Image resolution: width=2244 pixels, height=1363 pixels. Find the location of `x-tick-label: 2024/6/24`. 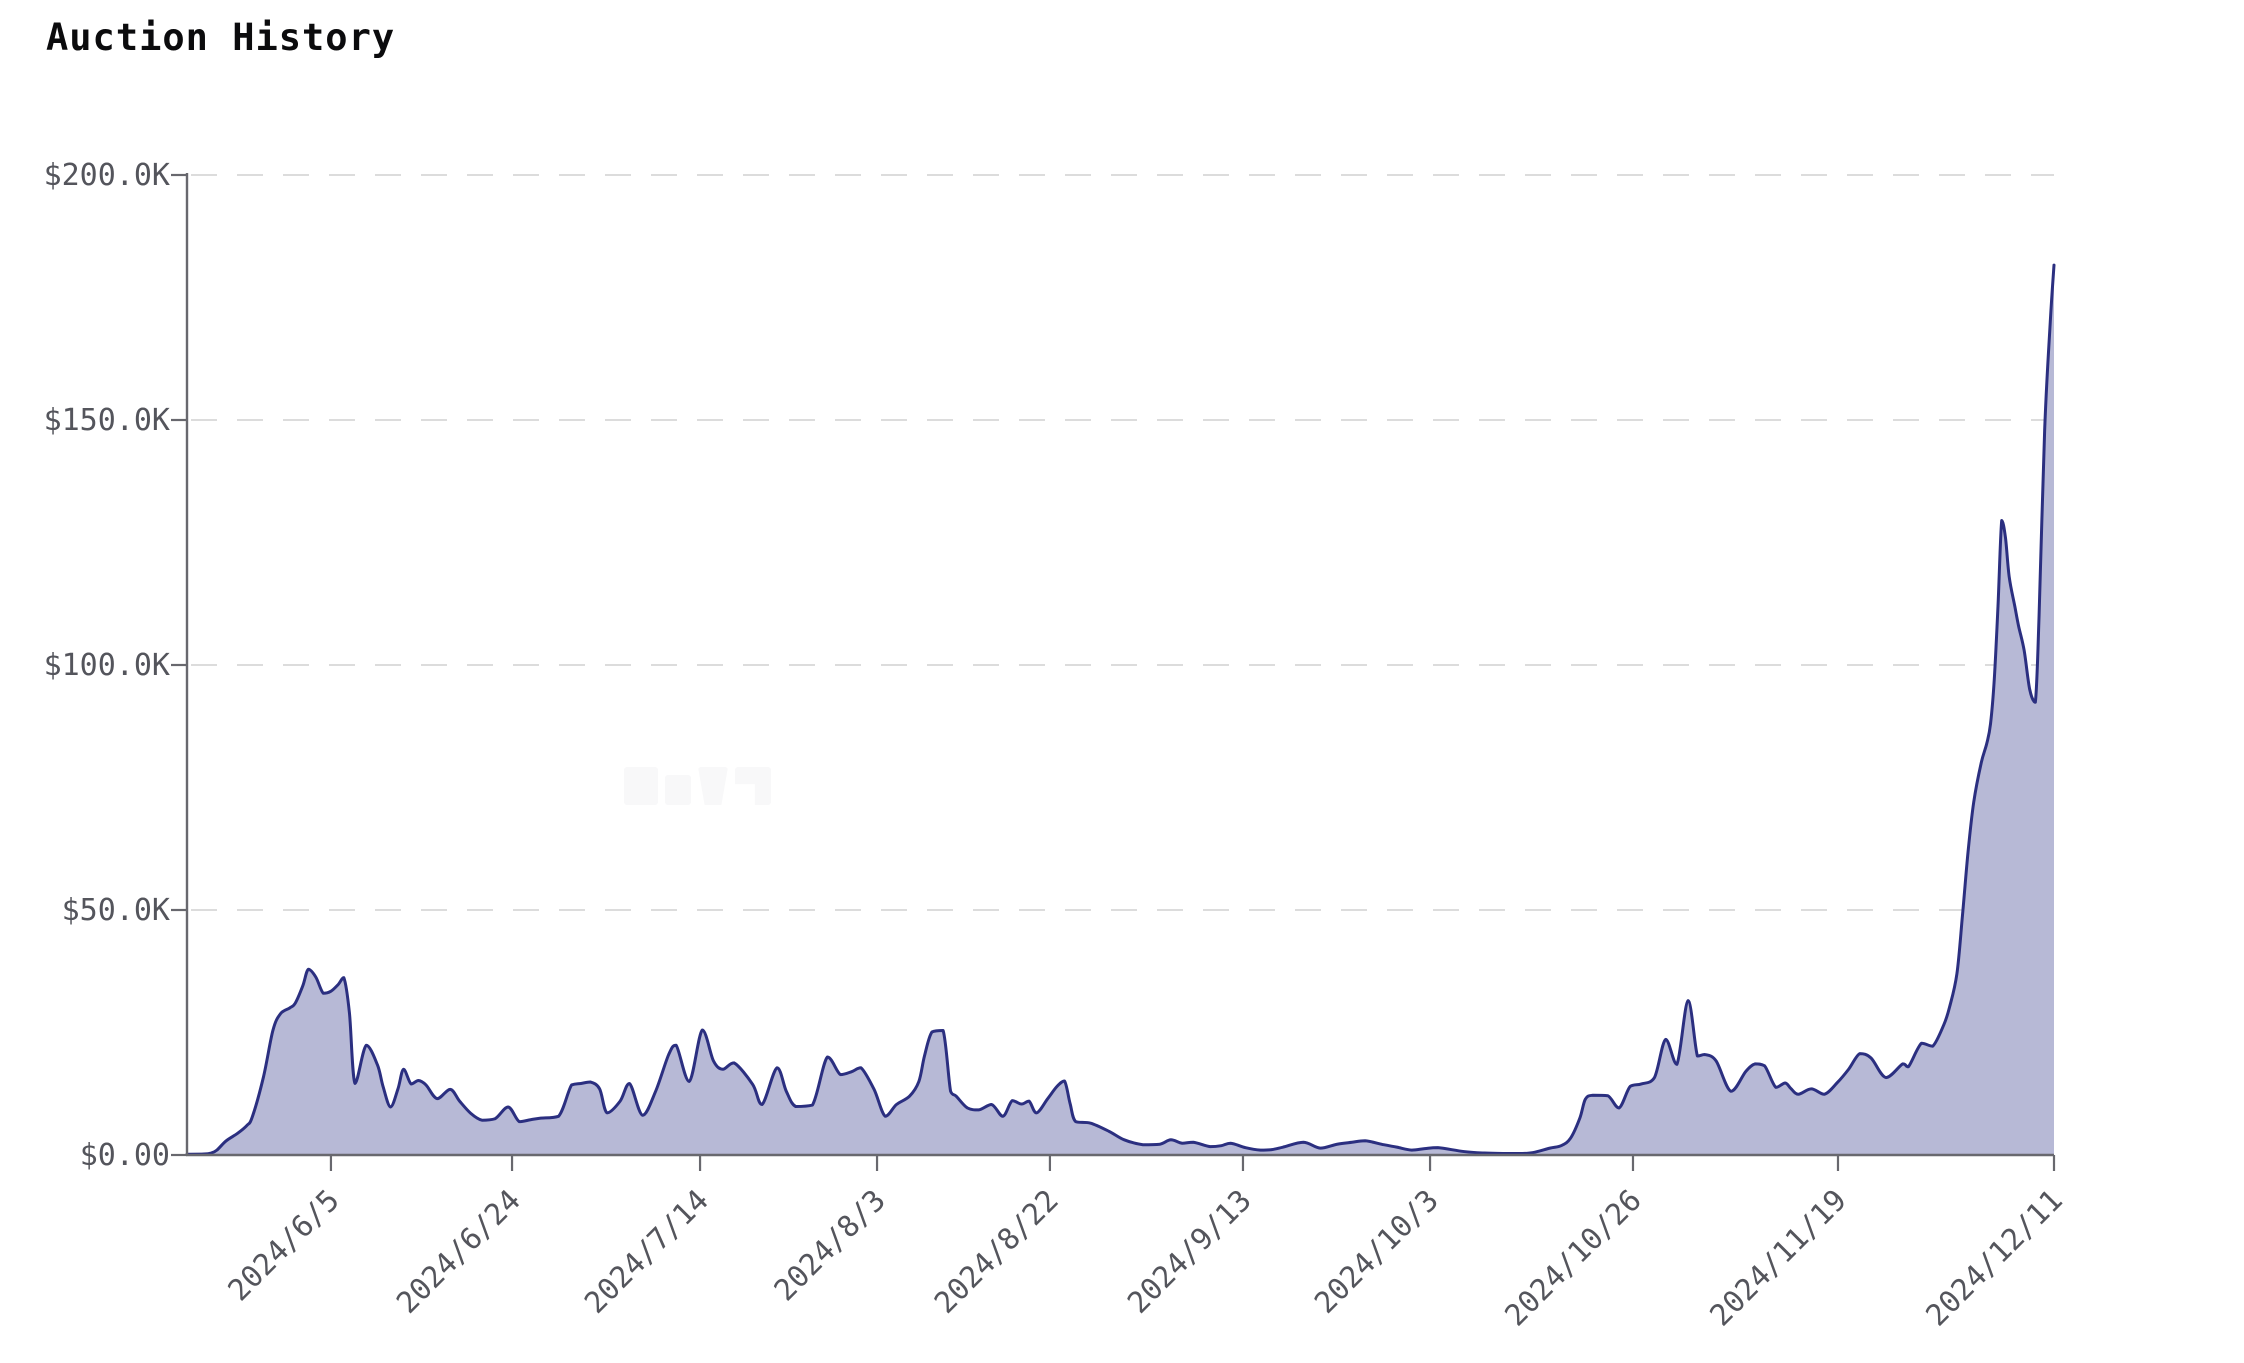

x-tick-label: 2024/6/24 is located at coordinates (458, 1251).